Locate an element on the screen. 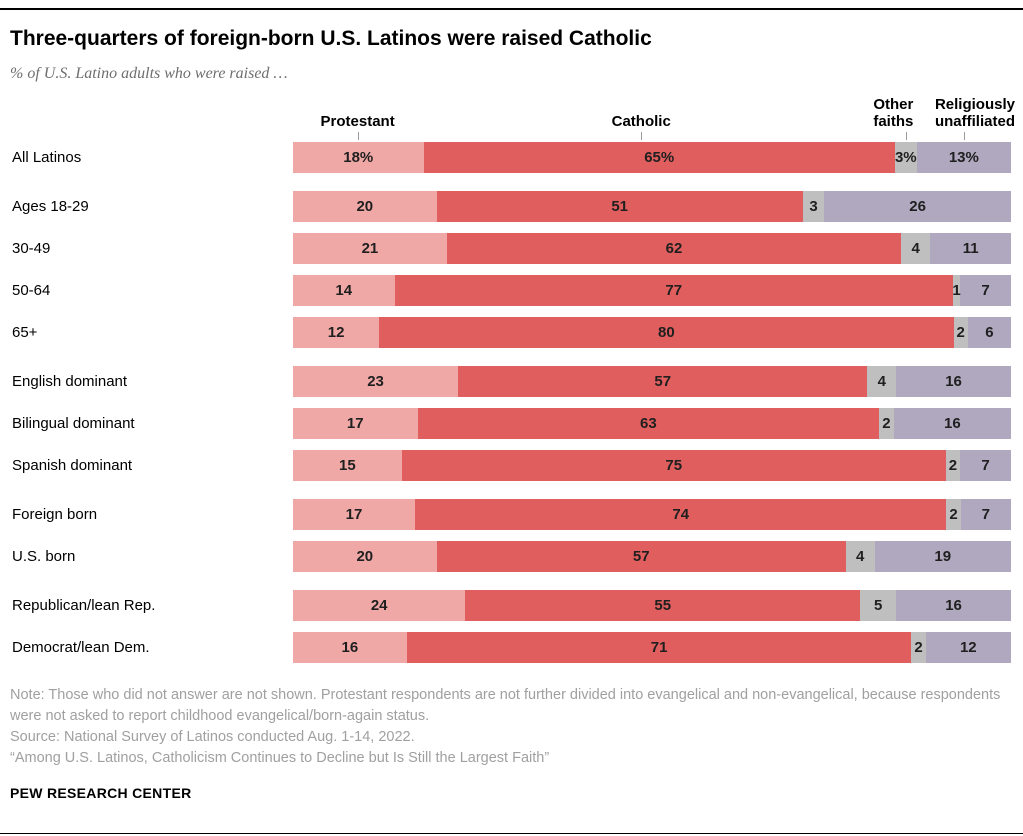  stacked-bar: 21 62 4 11 is located at coordinates (652, 248).